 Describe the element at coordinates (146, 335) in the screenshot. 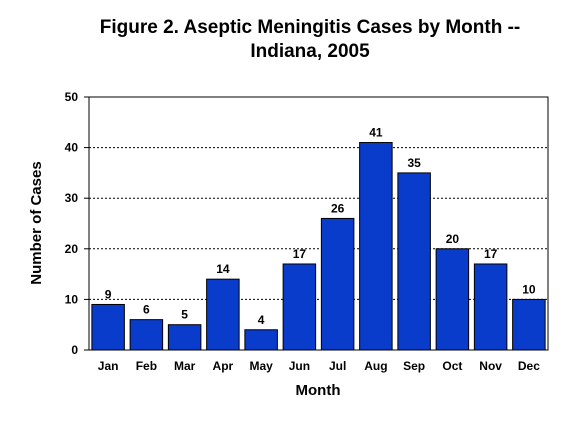

I see `bar-feb` at that location.